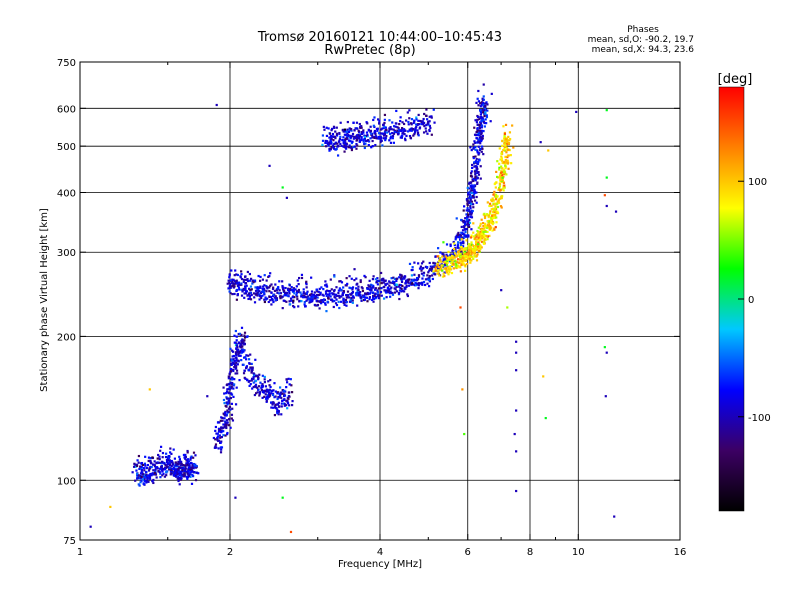 This screenshot has height=600, width=800. Describe the element at coordinates (530, 552) in the screenshot. I see `x-tick-label: 8` at that location.